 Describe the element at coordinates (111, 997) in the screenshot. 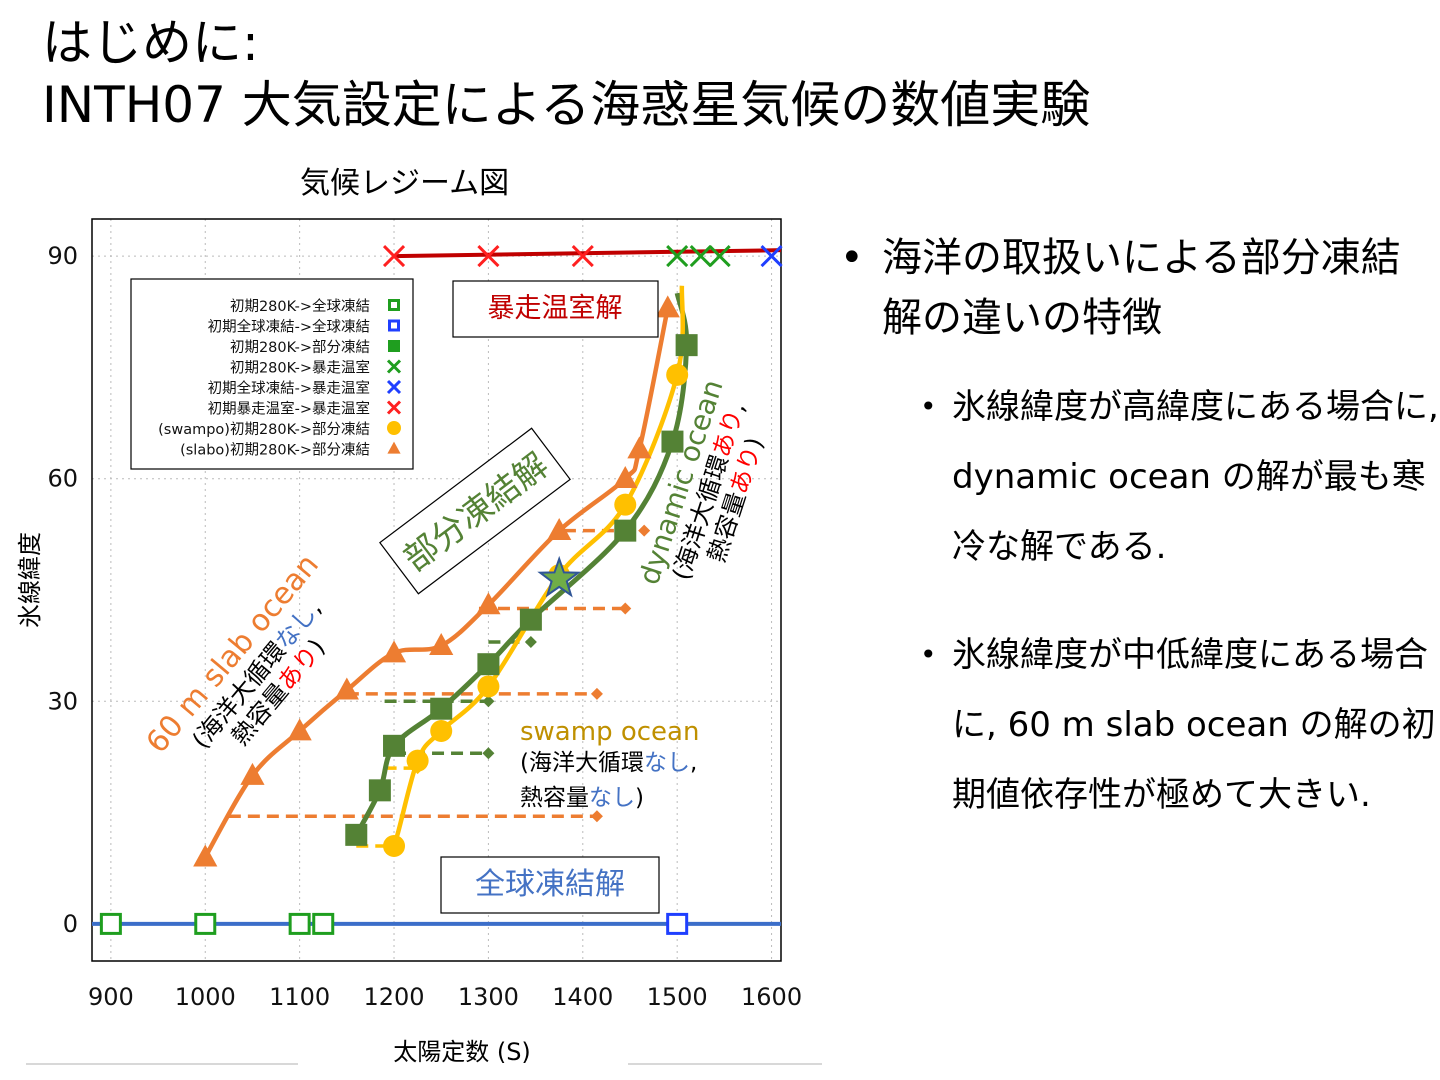

I see `x-tick-label: 900` at that location.